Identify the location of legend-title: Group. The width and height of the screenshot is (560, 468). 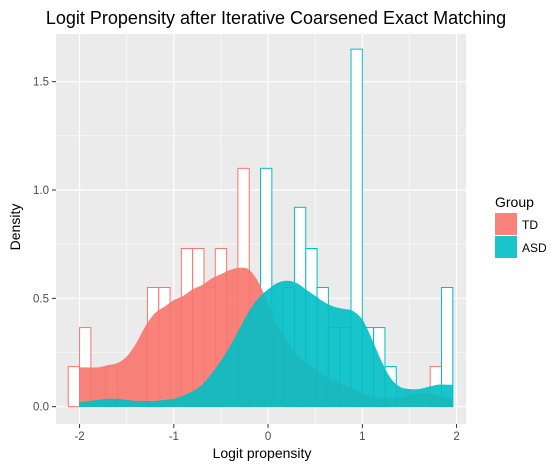
(514, 202).